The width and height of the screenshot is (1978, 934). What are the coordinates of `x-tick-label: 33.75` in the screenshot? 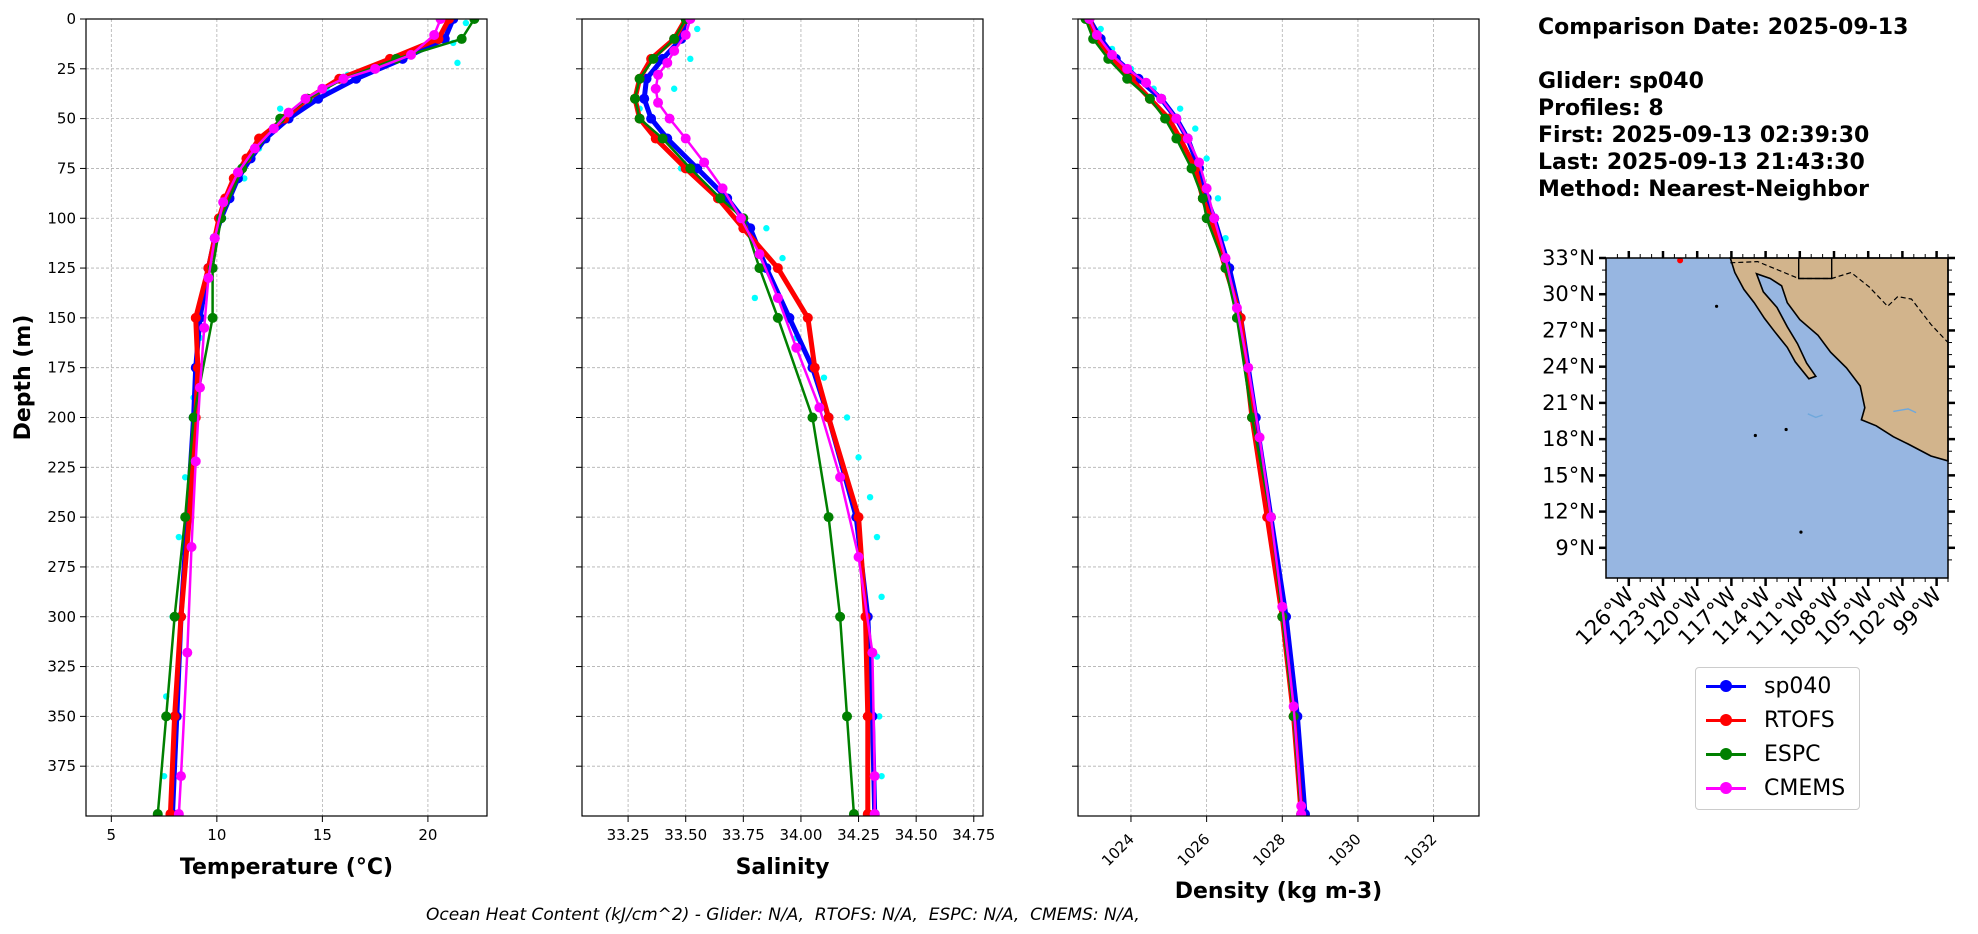 It's located at (743, 835).